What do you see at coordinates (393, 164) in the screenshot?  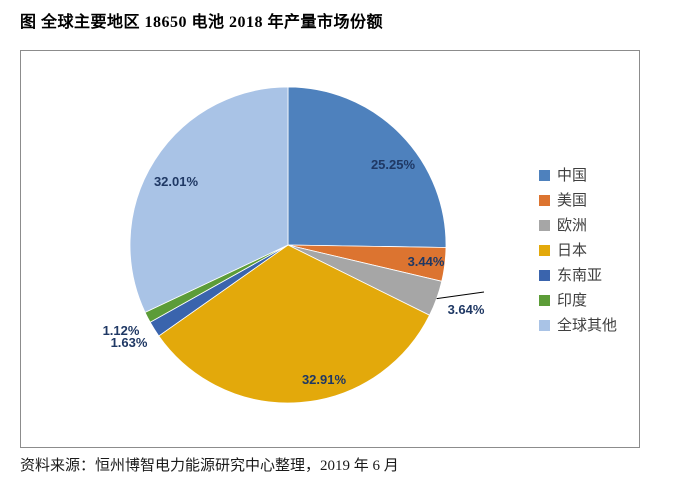 I see `data-label-1: 25.25%` at bounding box center [393, 164].